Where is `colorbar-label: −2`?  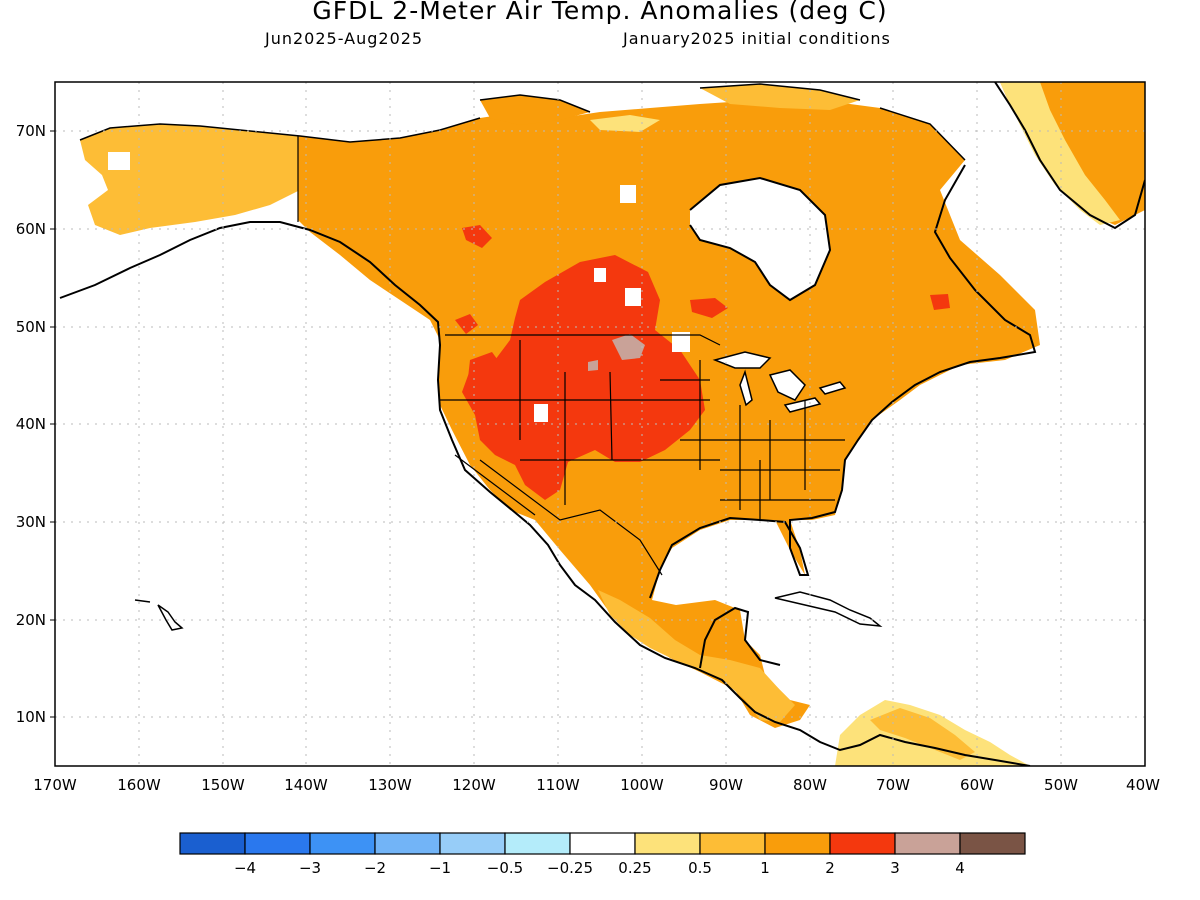
colorbar-label: −2 is located at coordinates (375, 868).